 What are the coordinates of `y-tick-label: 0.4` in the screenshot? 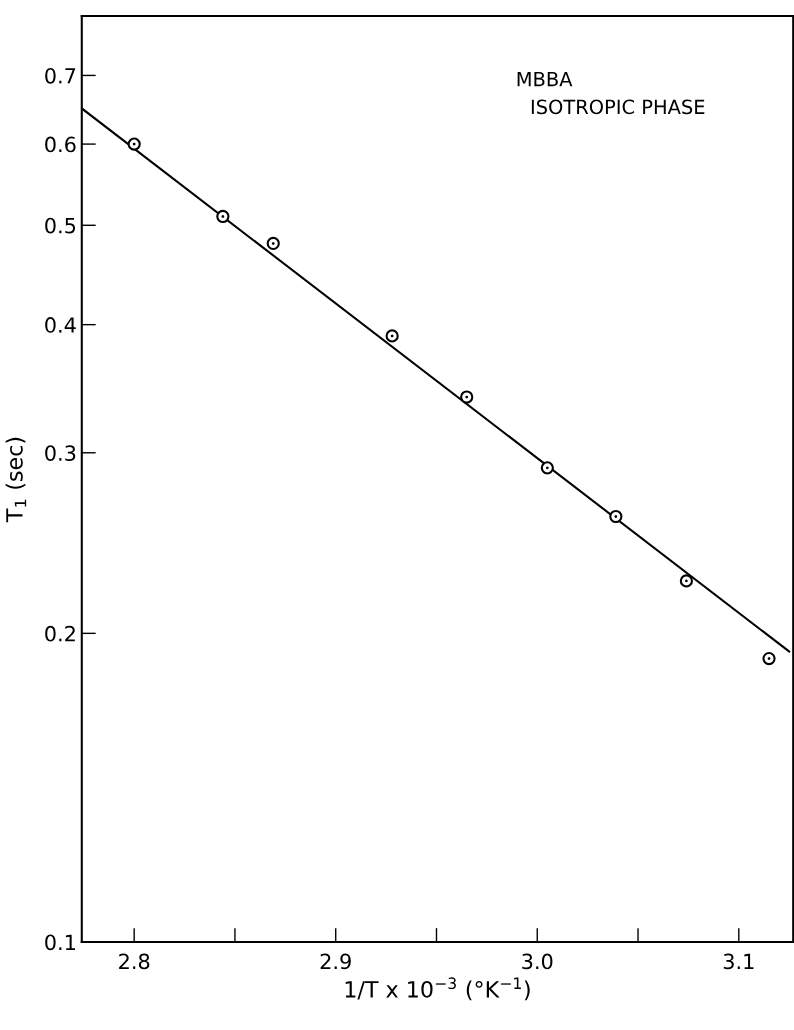 It's located at (60, 325).